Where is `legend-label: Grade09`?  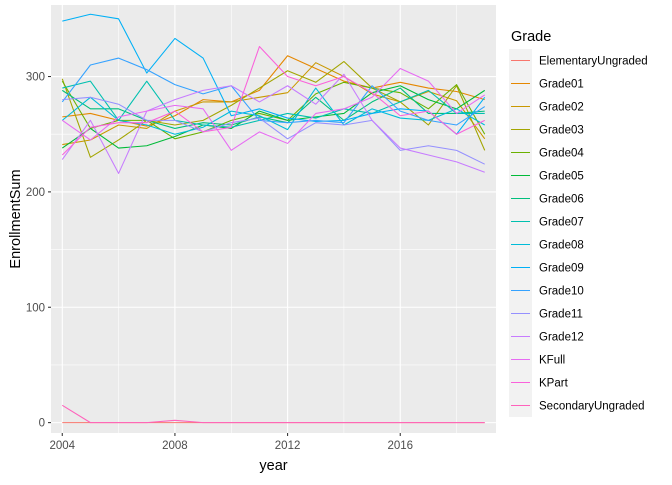 legend-label: Grade09 is located at coordinates (561, 269).